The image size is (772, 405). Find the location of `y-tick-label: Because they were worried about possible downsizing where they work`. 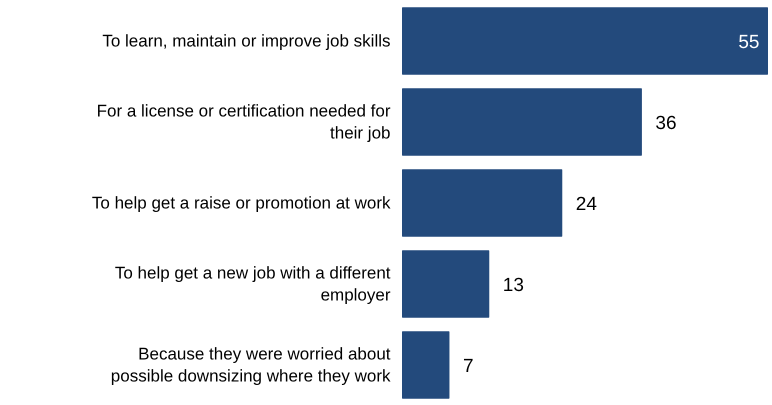

y-tick-label: Because they were worried about possible downsizing where they work is located at coordinates (250, 365).